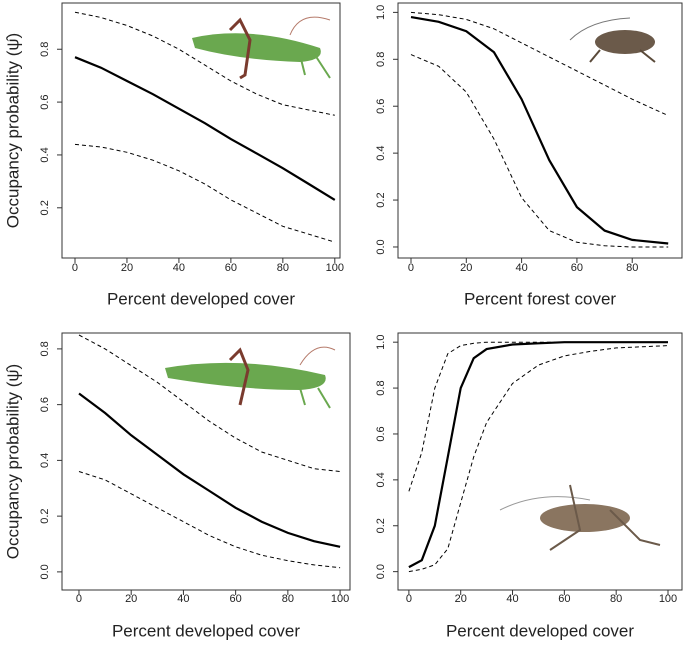  What do you see at coordinates (540, 298) in the screenshot?
I see `x-axis-label: Percent forest cover` at bounding box center [540, 298].